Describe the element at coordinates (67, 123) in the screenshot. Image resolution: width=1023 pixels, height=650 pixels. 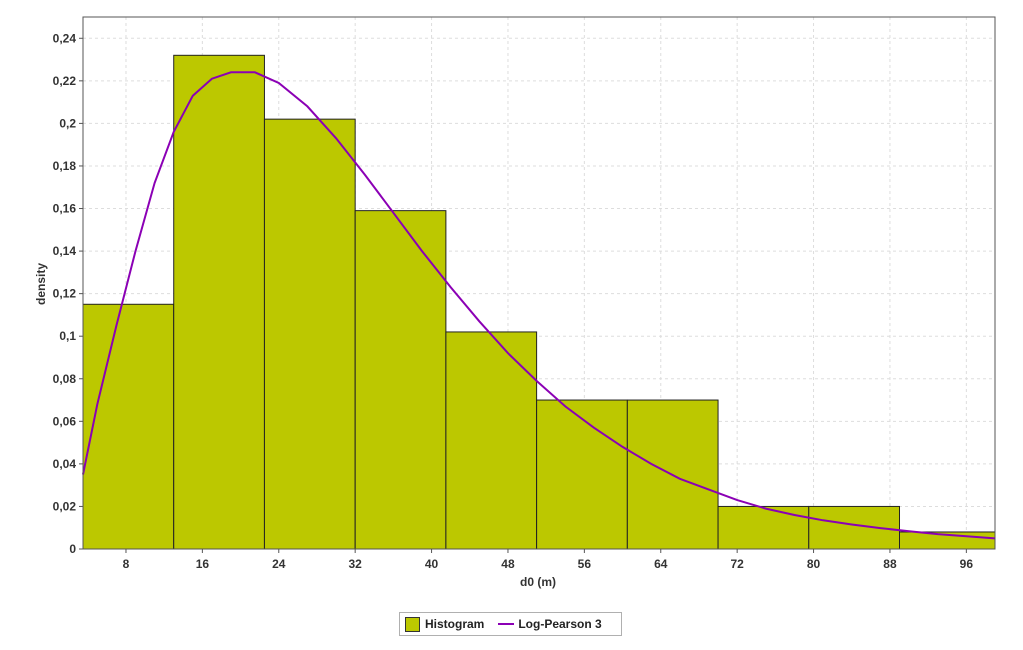
I see `y-tick-label: 0,2` at that location.